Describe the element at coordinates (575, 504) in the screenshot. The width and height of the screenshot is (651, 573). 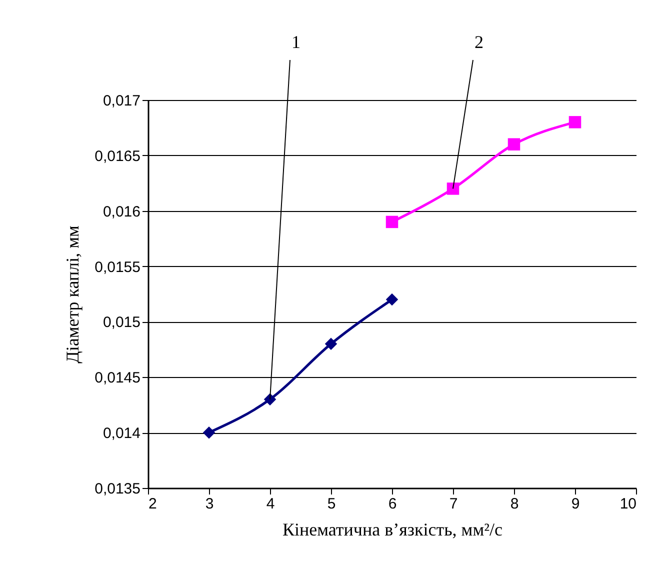
I see `x-tick-label: 9` at that location.